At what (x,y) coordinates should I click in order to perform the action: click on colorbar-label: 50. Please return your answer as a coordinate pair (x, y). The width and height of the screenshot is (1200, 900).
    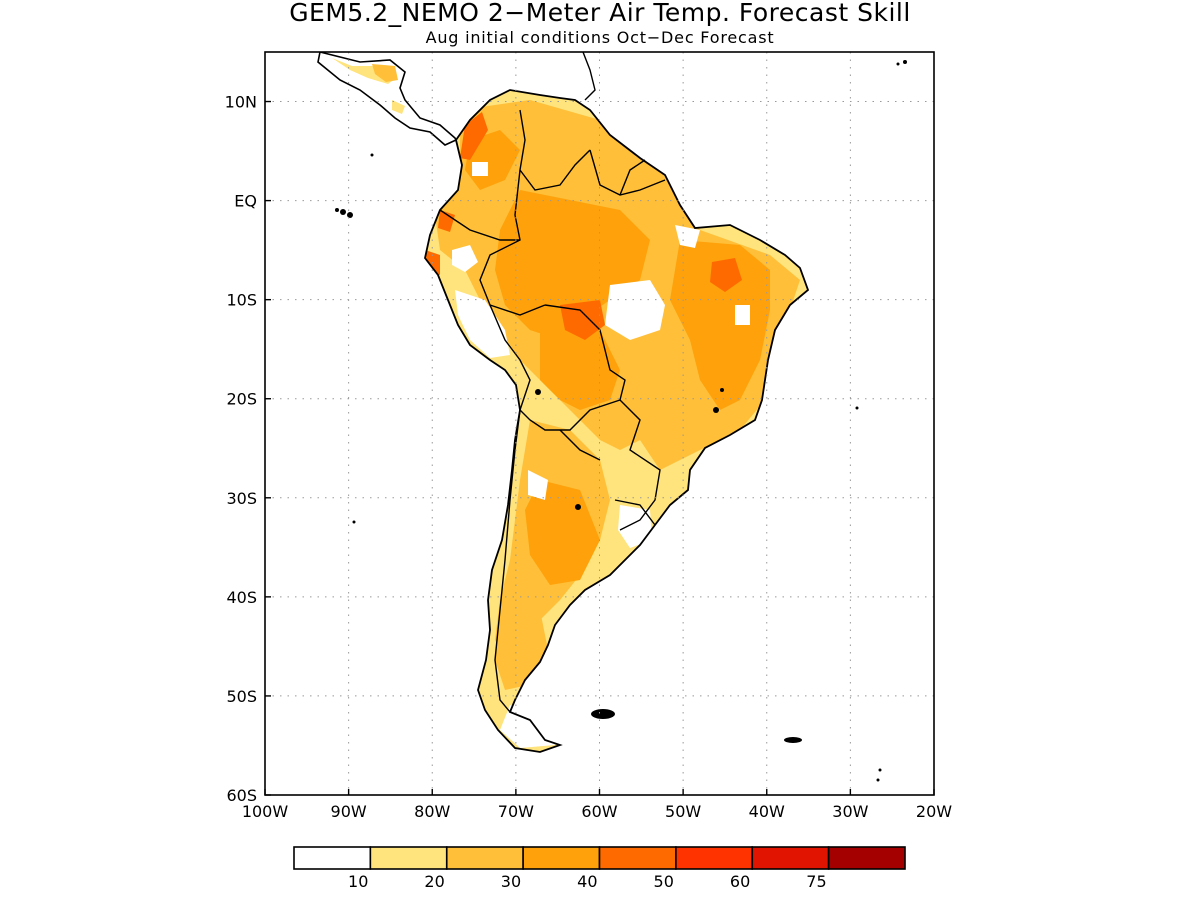
    Looking at the image, I should click on (664, 881).